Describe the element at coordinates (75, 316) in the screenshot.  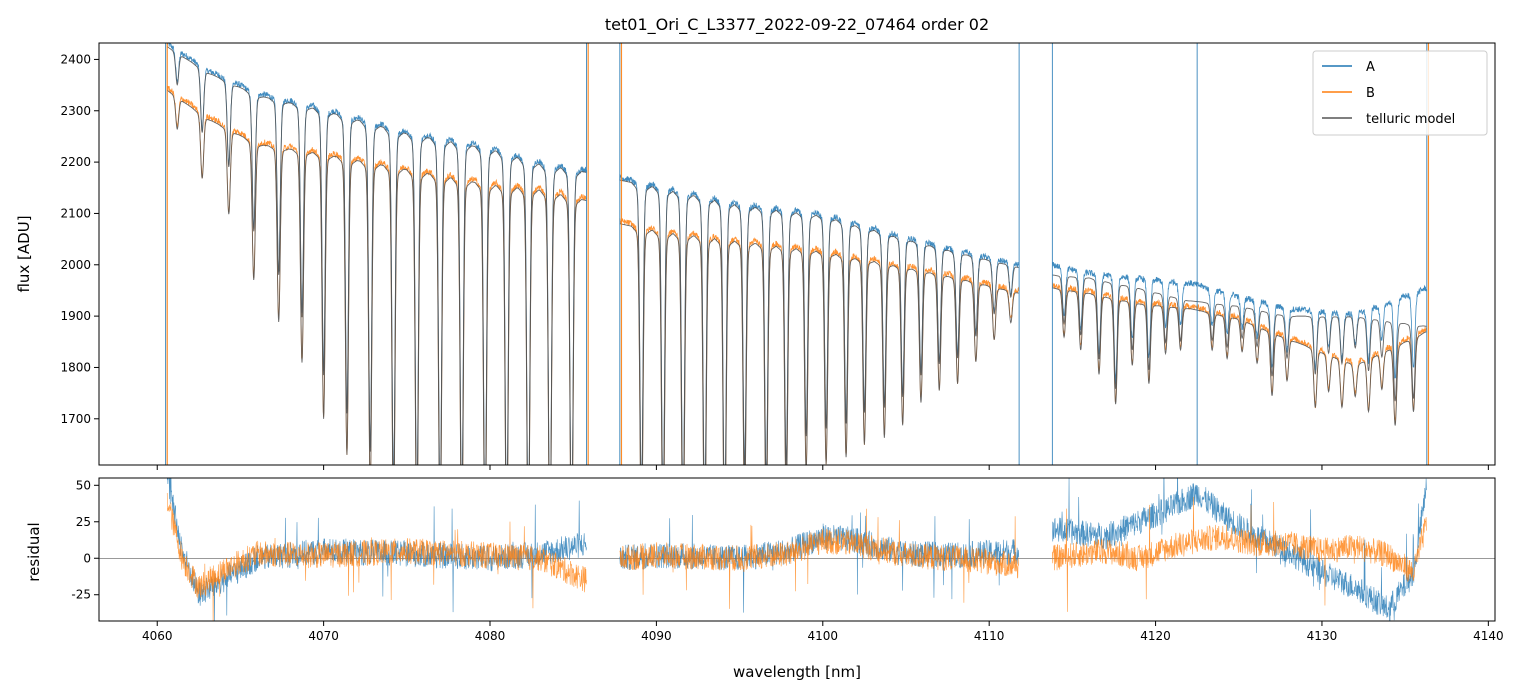
I see `flux-y-tick-label: 1900` at that location.